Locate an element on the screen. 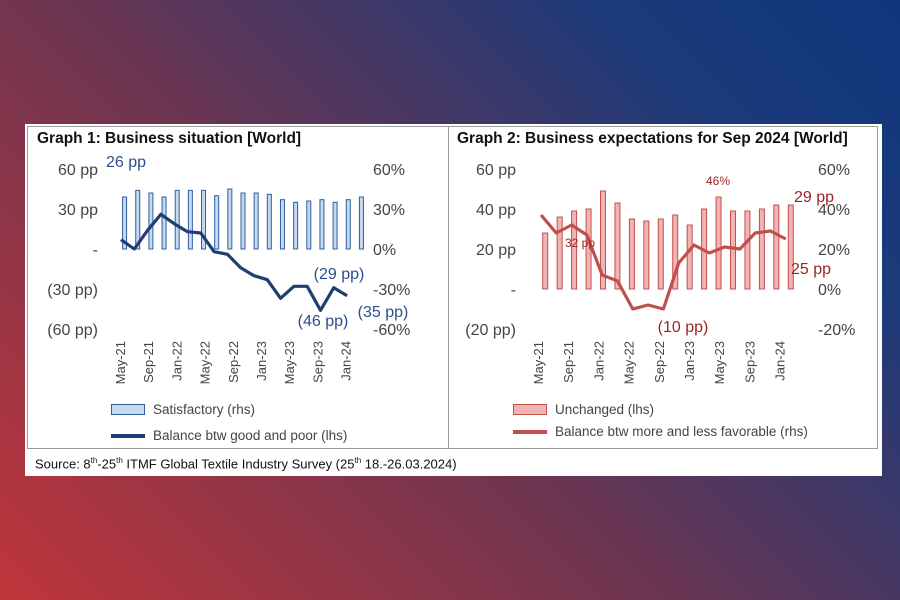 This screenshot has height=600, width=900. chart1-annotation: 26 pp is located at coordinates (126, 162).